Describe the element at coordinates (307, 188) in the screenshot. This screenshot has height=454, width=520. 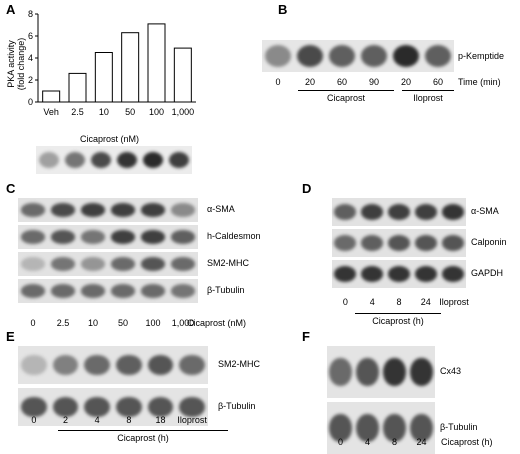
I see `panel-d-letter: D` at that location.